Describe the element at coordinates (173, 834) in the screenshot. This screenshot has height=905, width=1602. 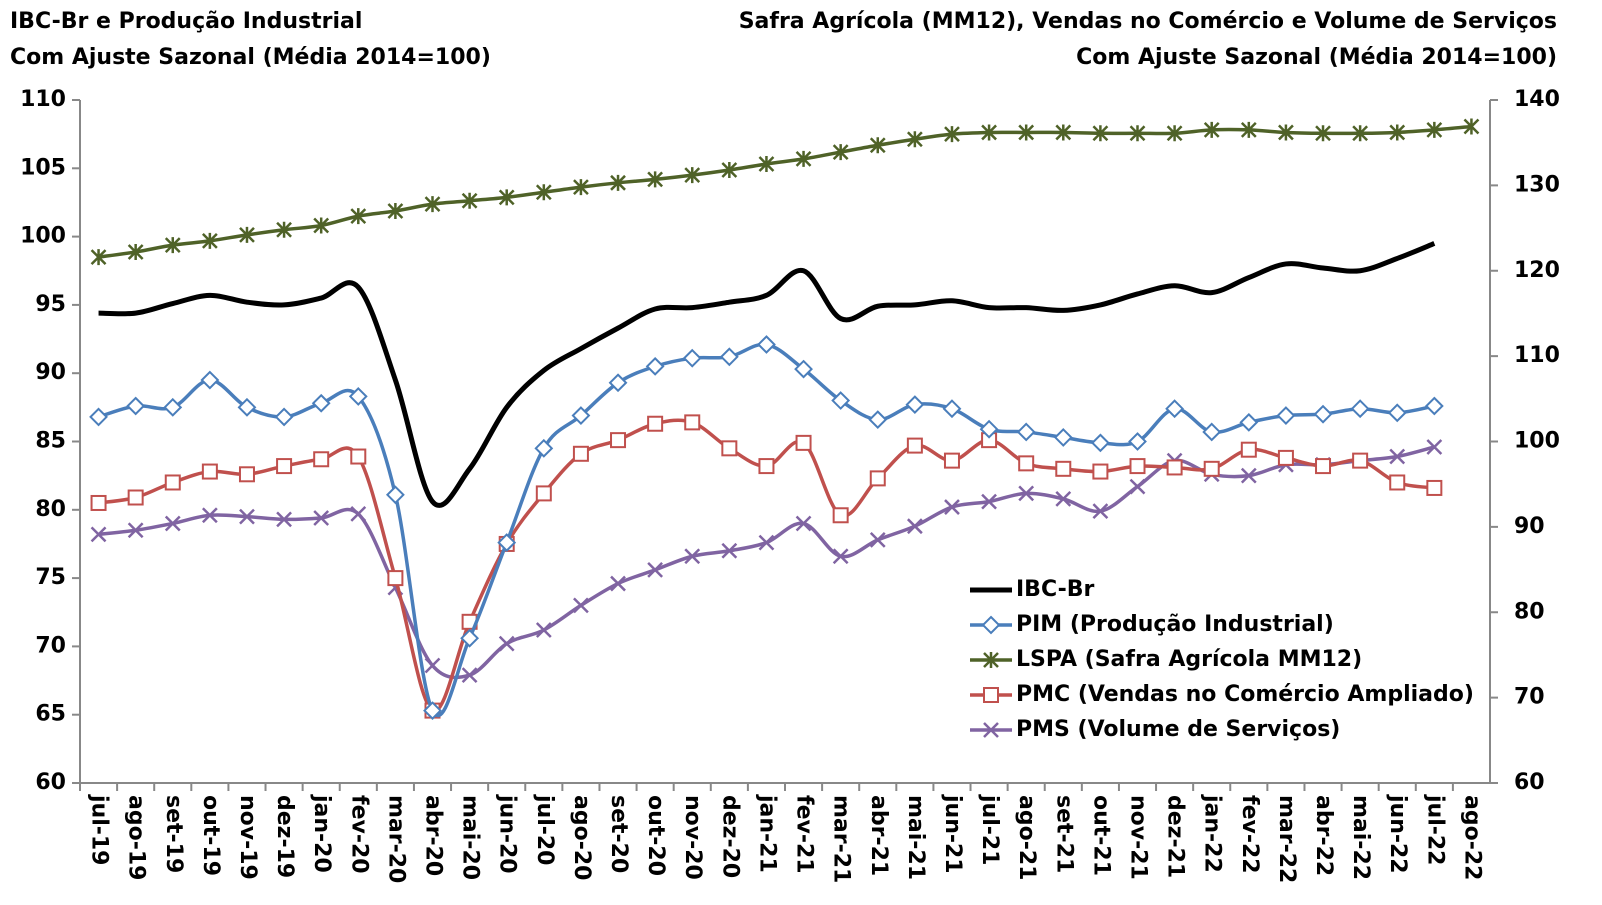
I see `x-tick-label: set-19` at that location.